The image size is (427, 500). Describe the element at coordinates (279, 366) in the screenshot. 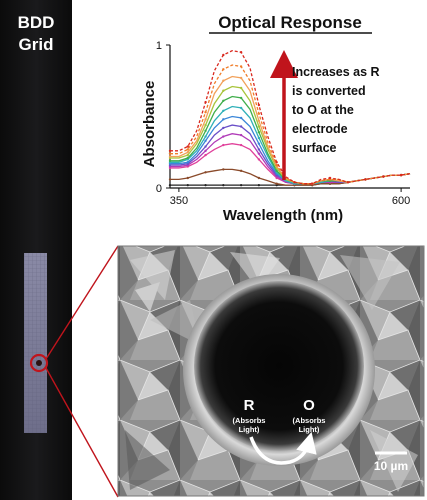

I see `microwell-hole` at that location.